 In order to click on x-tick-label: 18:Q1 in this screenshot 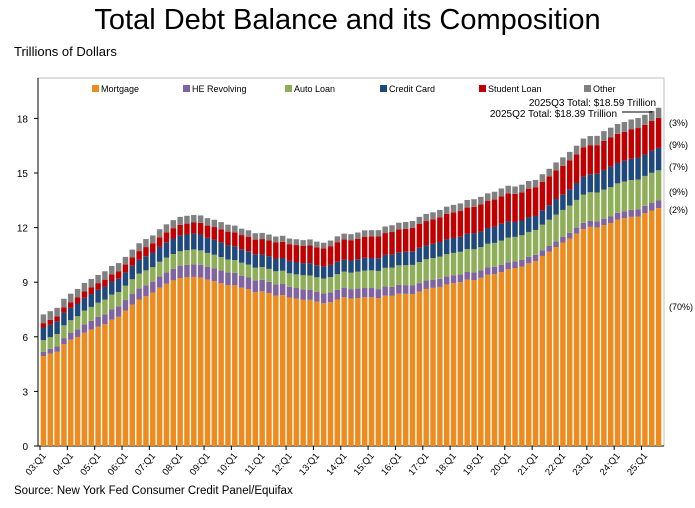, I will do `click(446, 464)`.